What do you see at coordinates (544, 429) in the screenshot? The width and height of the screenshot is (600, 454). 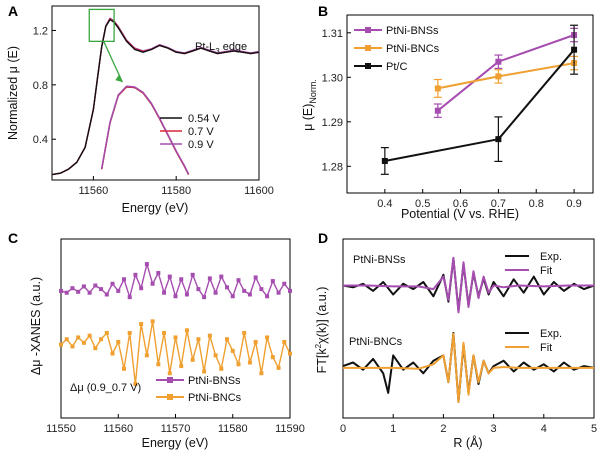 I see `panel-d-x-tick-label-4: 4` at bounding box center [544, 429].